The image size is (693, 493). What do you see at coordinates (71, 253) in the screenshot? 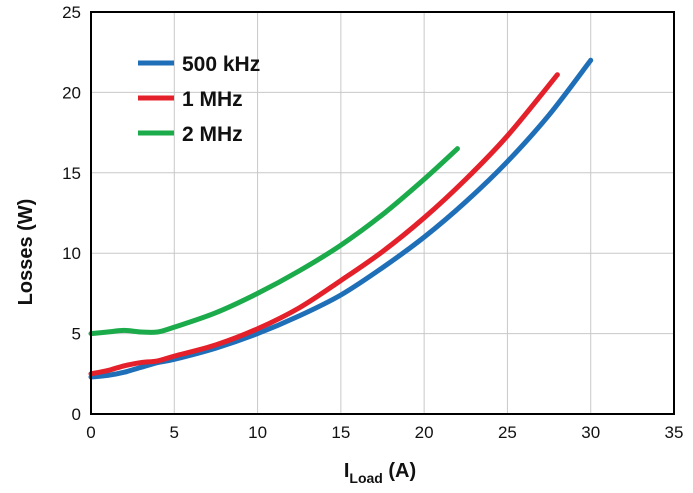
I see `y-tick-label: 10` at bounding box center [71, 253].